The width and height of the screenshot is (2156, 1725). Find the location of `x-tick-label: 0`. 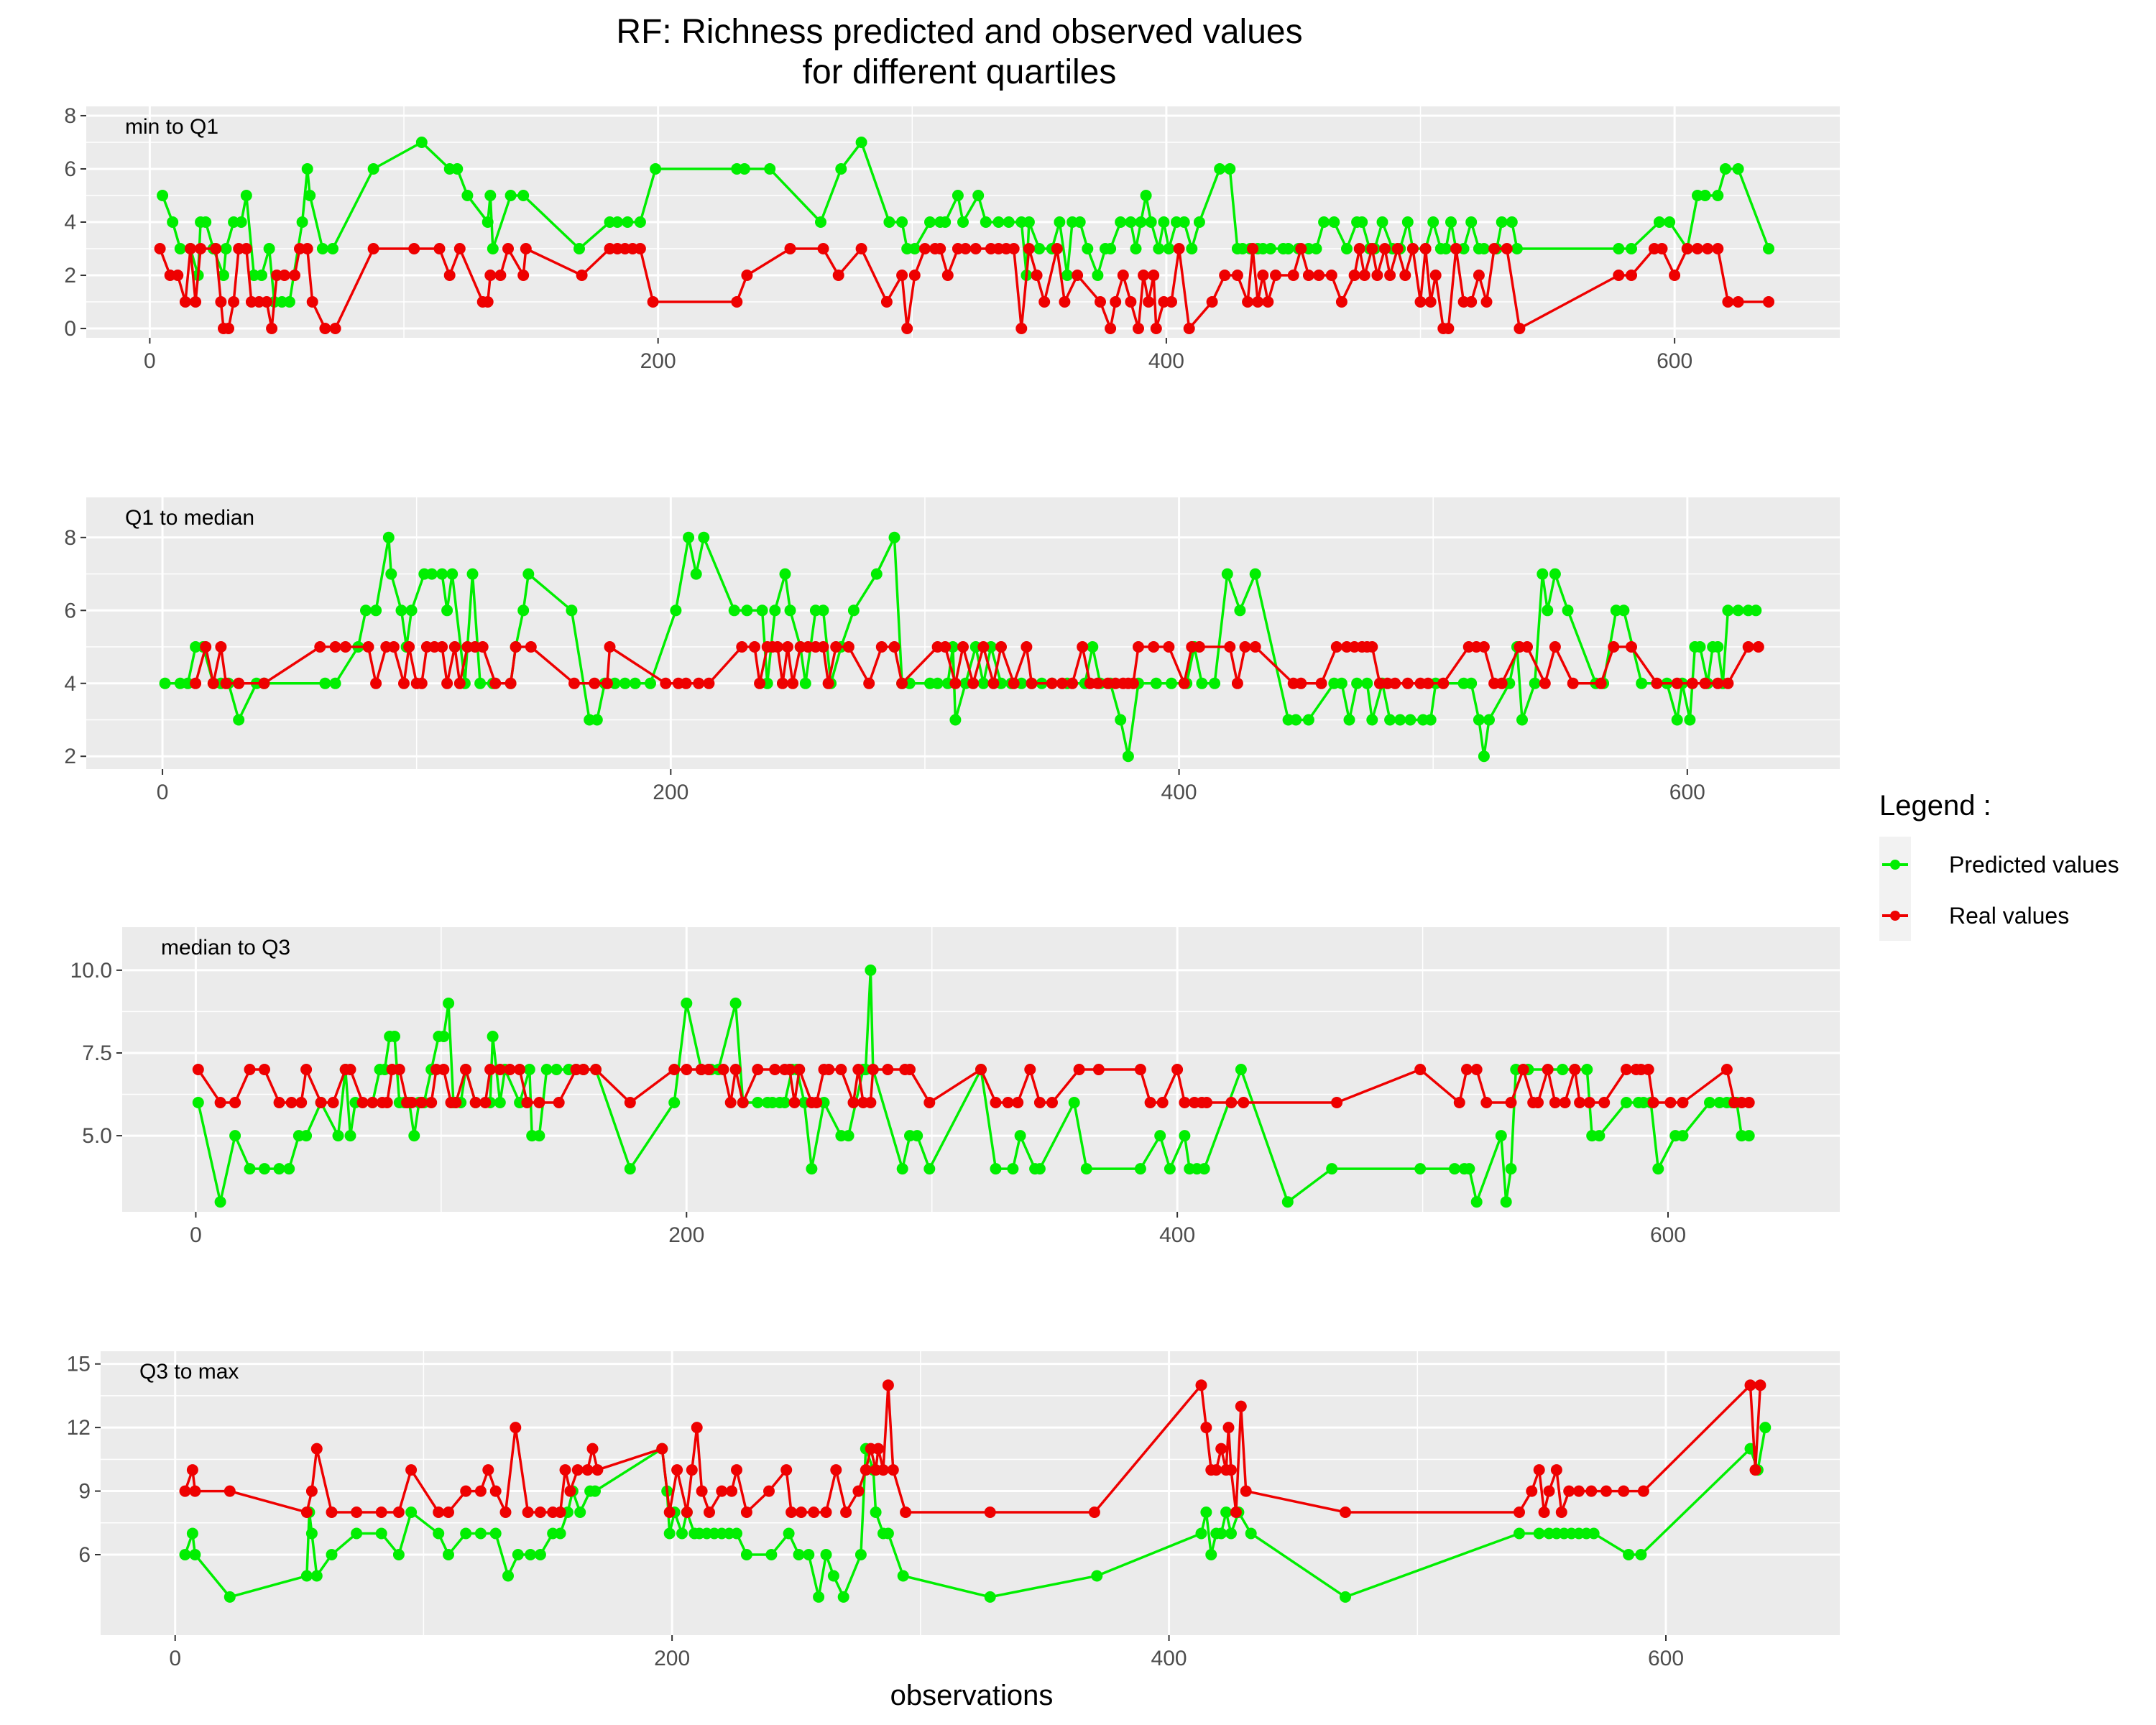

x-tick-label: 0 is located at coordinates (175, 1658).